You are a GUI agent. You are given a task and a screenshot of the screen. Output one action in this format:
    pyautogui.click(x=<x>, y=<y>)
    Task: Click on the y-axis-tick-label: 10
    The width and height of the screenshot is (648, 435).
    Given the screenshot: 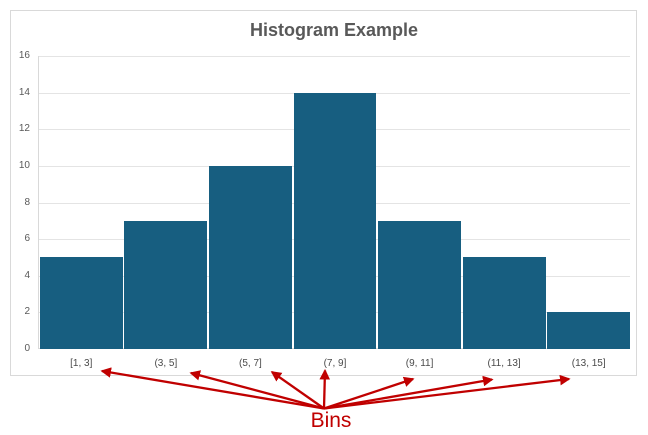 What is the action you would take?
    pyautogui.click(x=24, y=165)
    